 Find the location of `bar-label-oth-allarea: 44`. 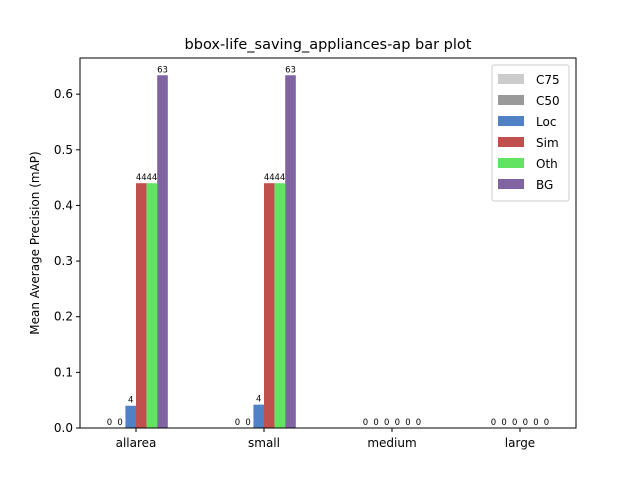

bar-label-oth-allarea: 44 is located at coordinates (151, 178).